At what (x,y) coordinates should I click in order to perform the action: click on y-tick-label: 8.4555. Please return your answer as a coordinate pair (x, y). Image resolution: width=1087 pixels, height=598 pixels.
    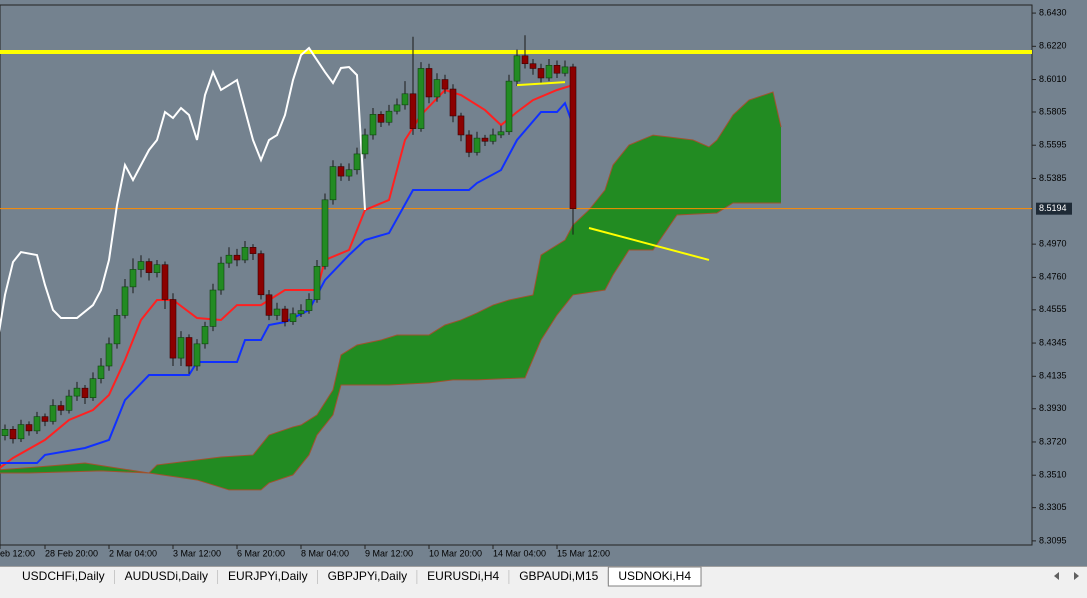
    Looking at the image, I should click on (1053, 309).